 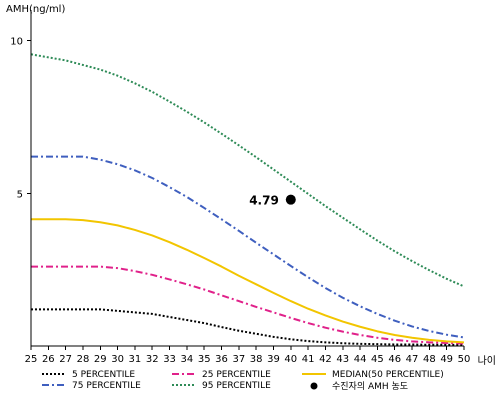 I want to click on patient-point, so click(x=290, y=199).